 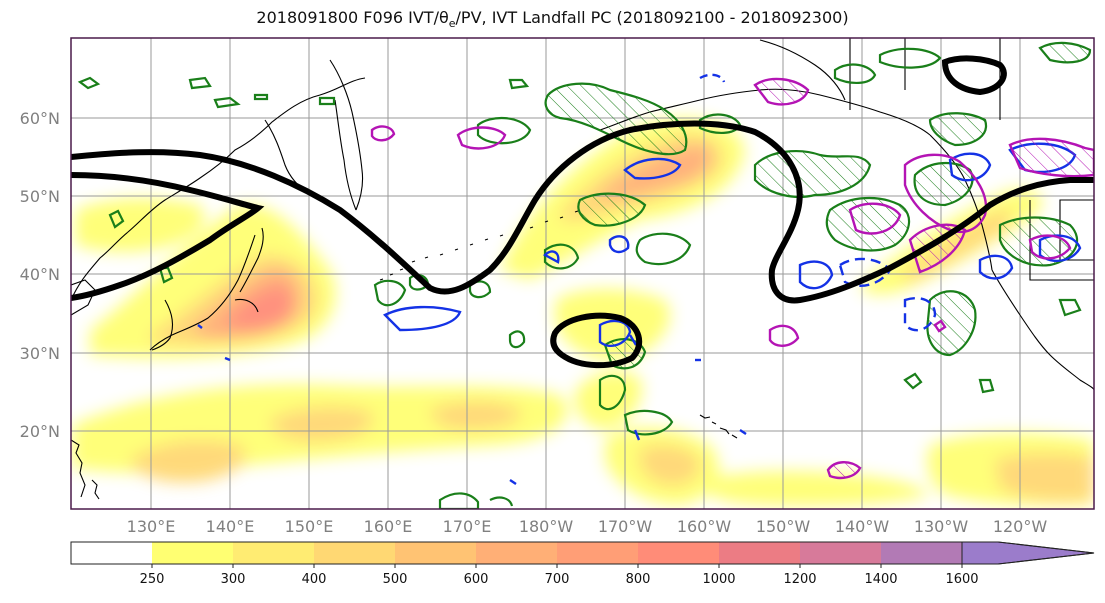 What do you see at coordinates (476, 579) in the screenshot?
I see `colorbar-label: 600` at bounding box center [476, 579].